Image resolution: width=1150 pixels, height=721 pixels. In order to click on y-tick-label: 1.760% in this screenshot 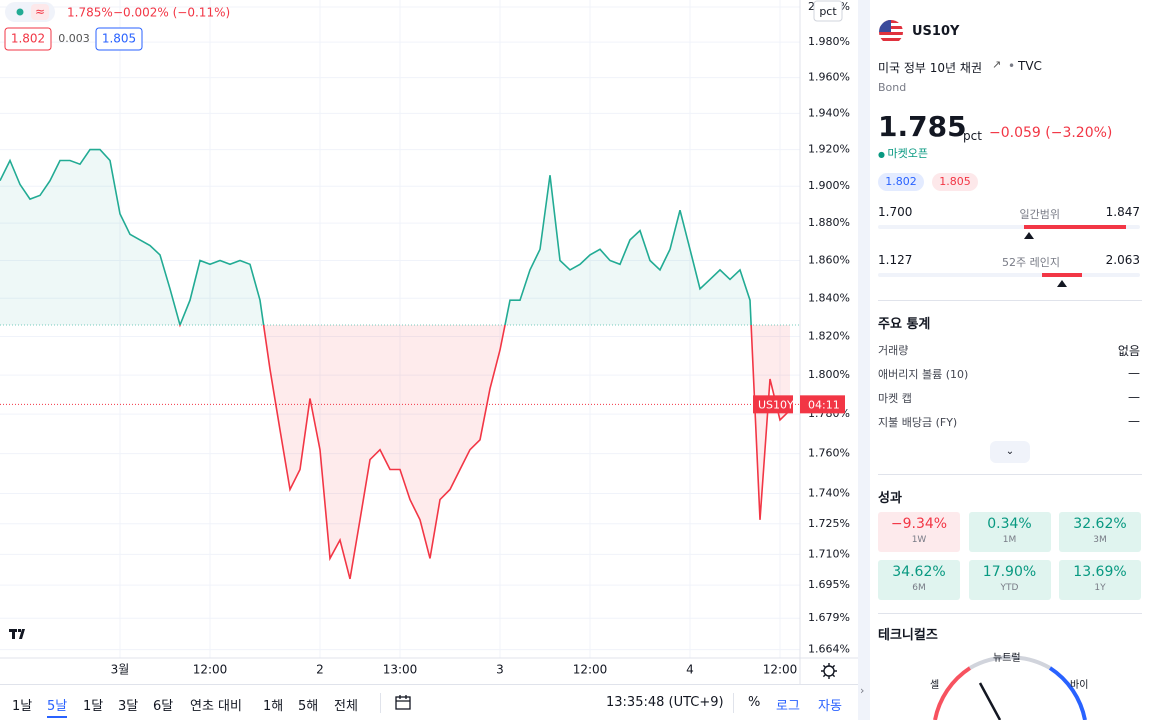, I will do `click(829, 453)`.